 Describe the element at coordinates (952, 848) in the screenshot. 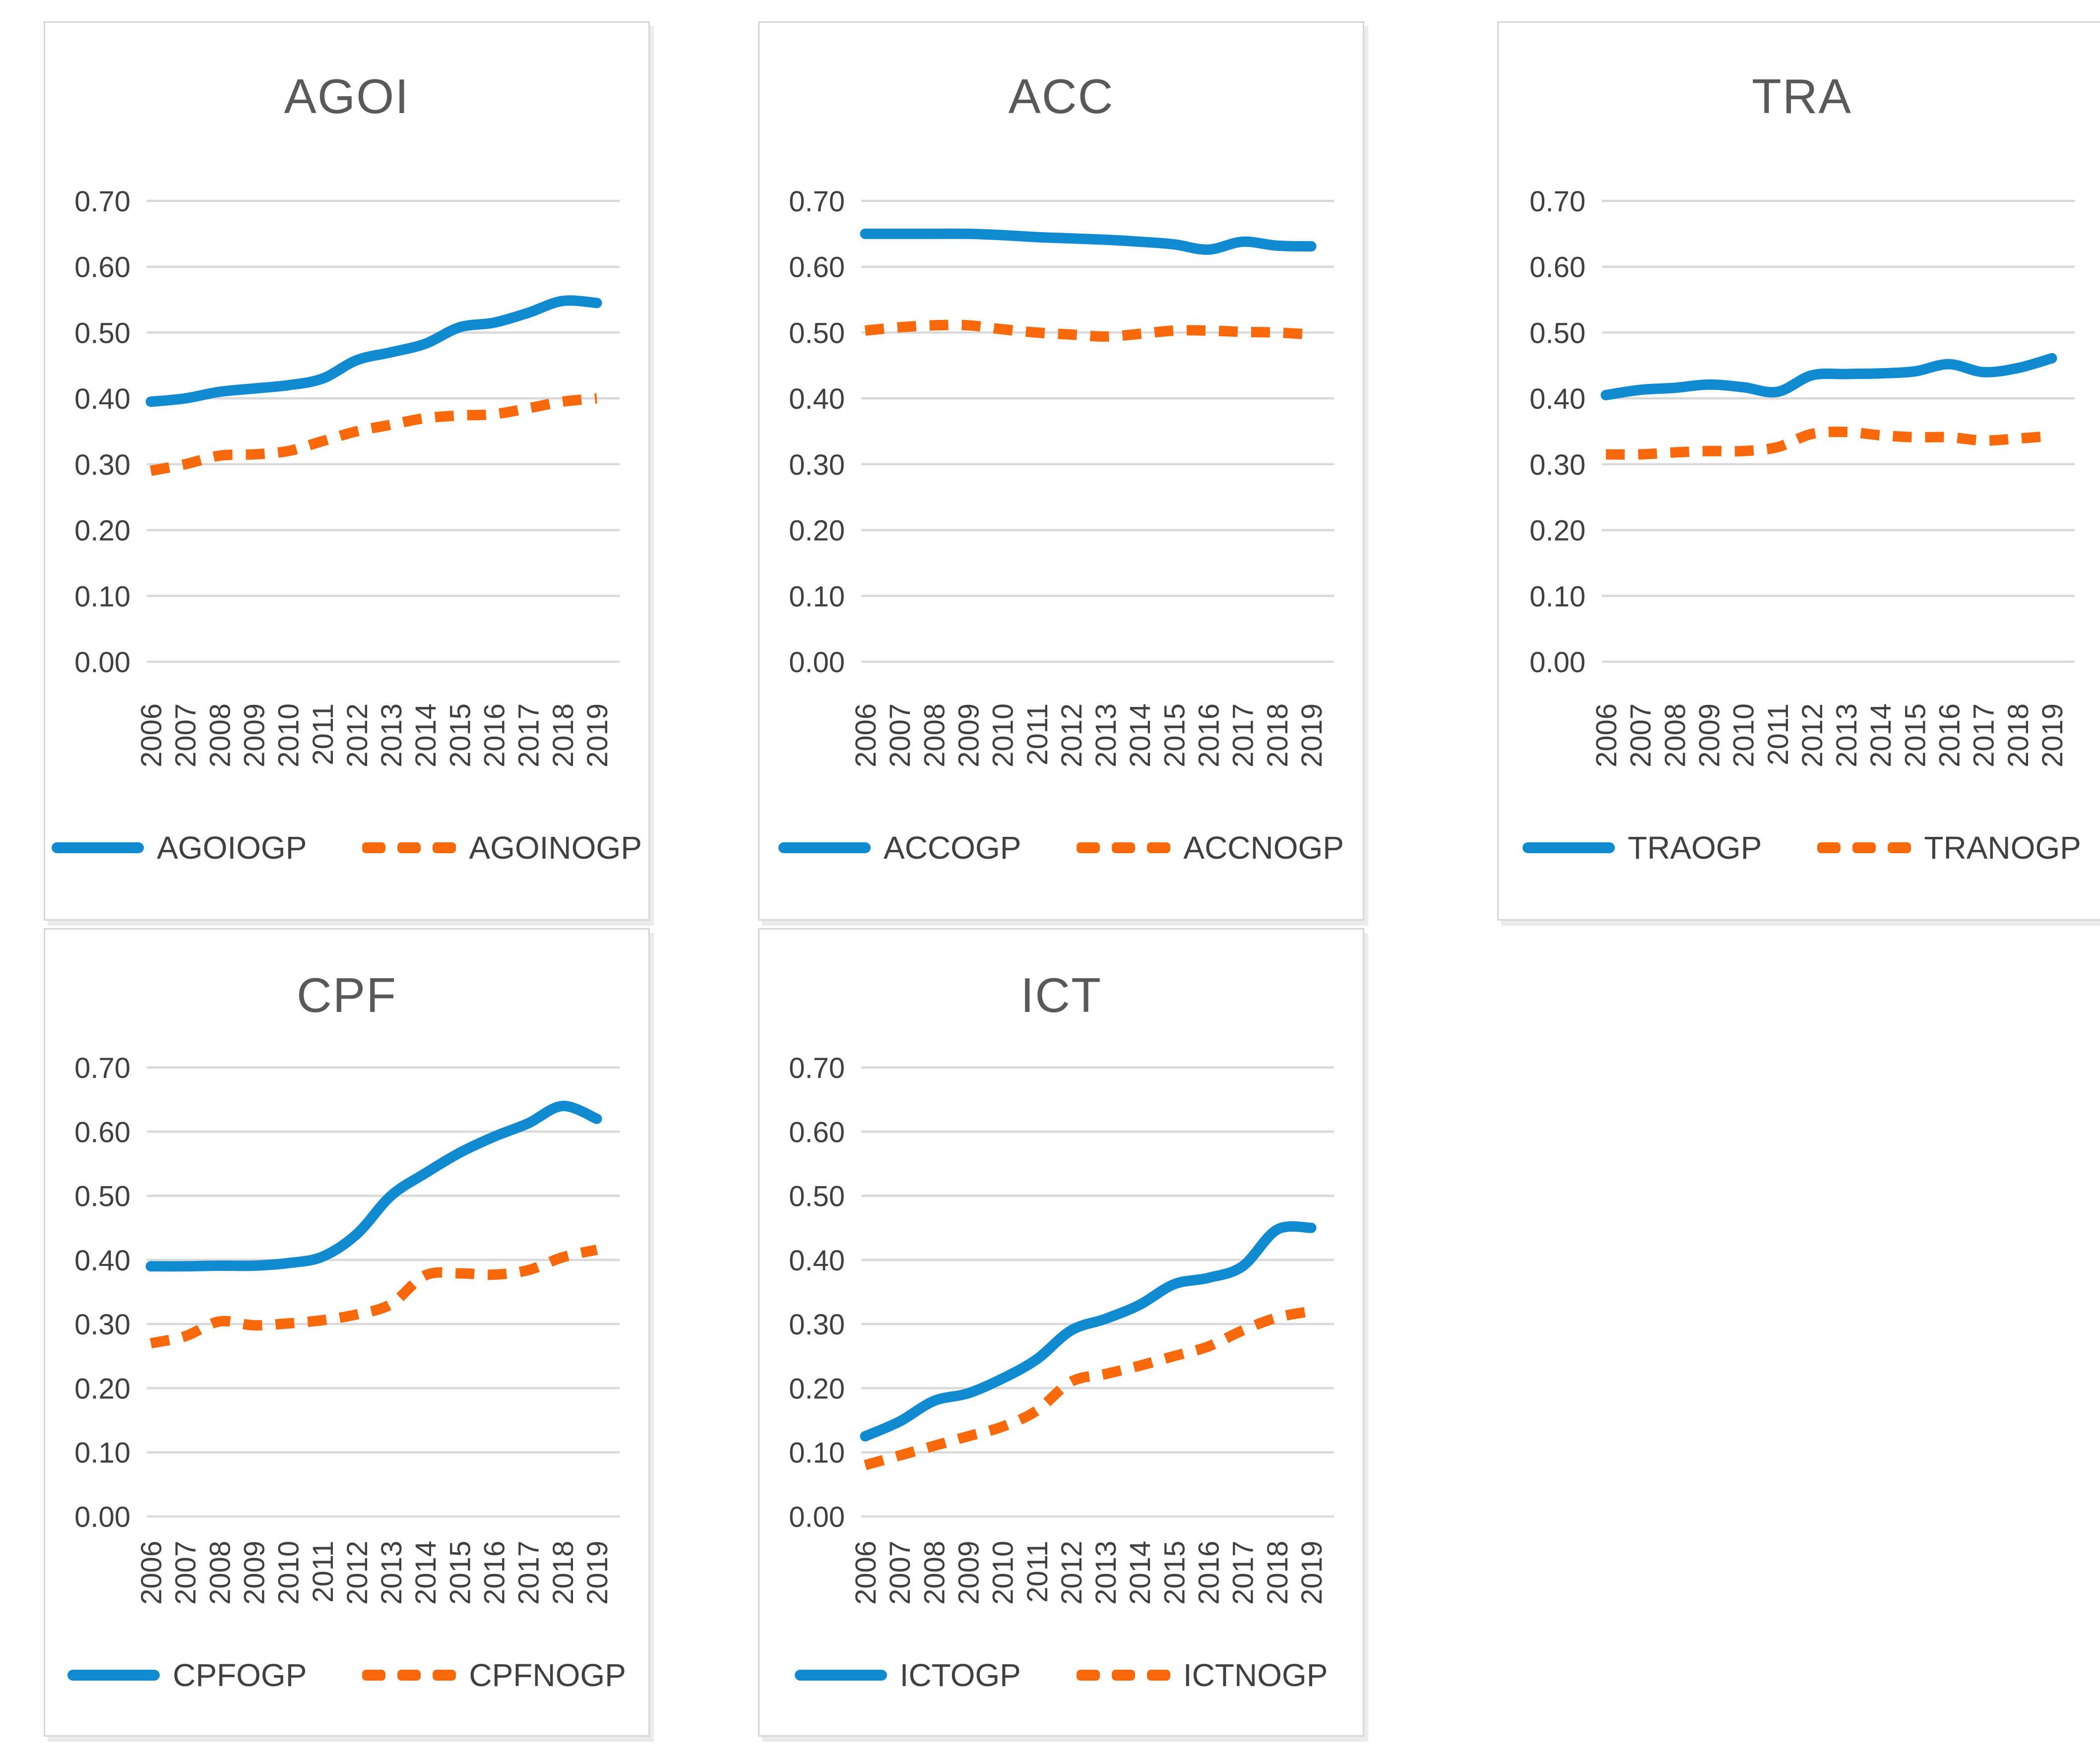

I see `legend-label: ACCOGP` at that location.